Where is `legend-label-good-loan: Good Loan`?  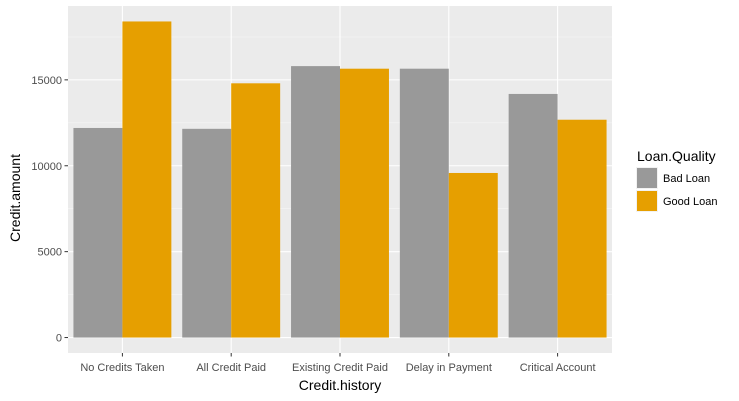 legend-label-good-loan: Good Loan is located at coordinates (690, 202).